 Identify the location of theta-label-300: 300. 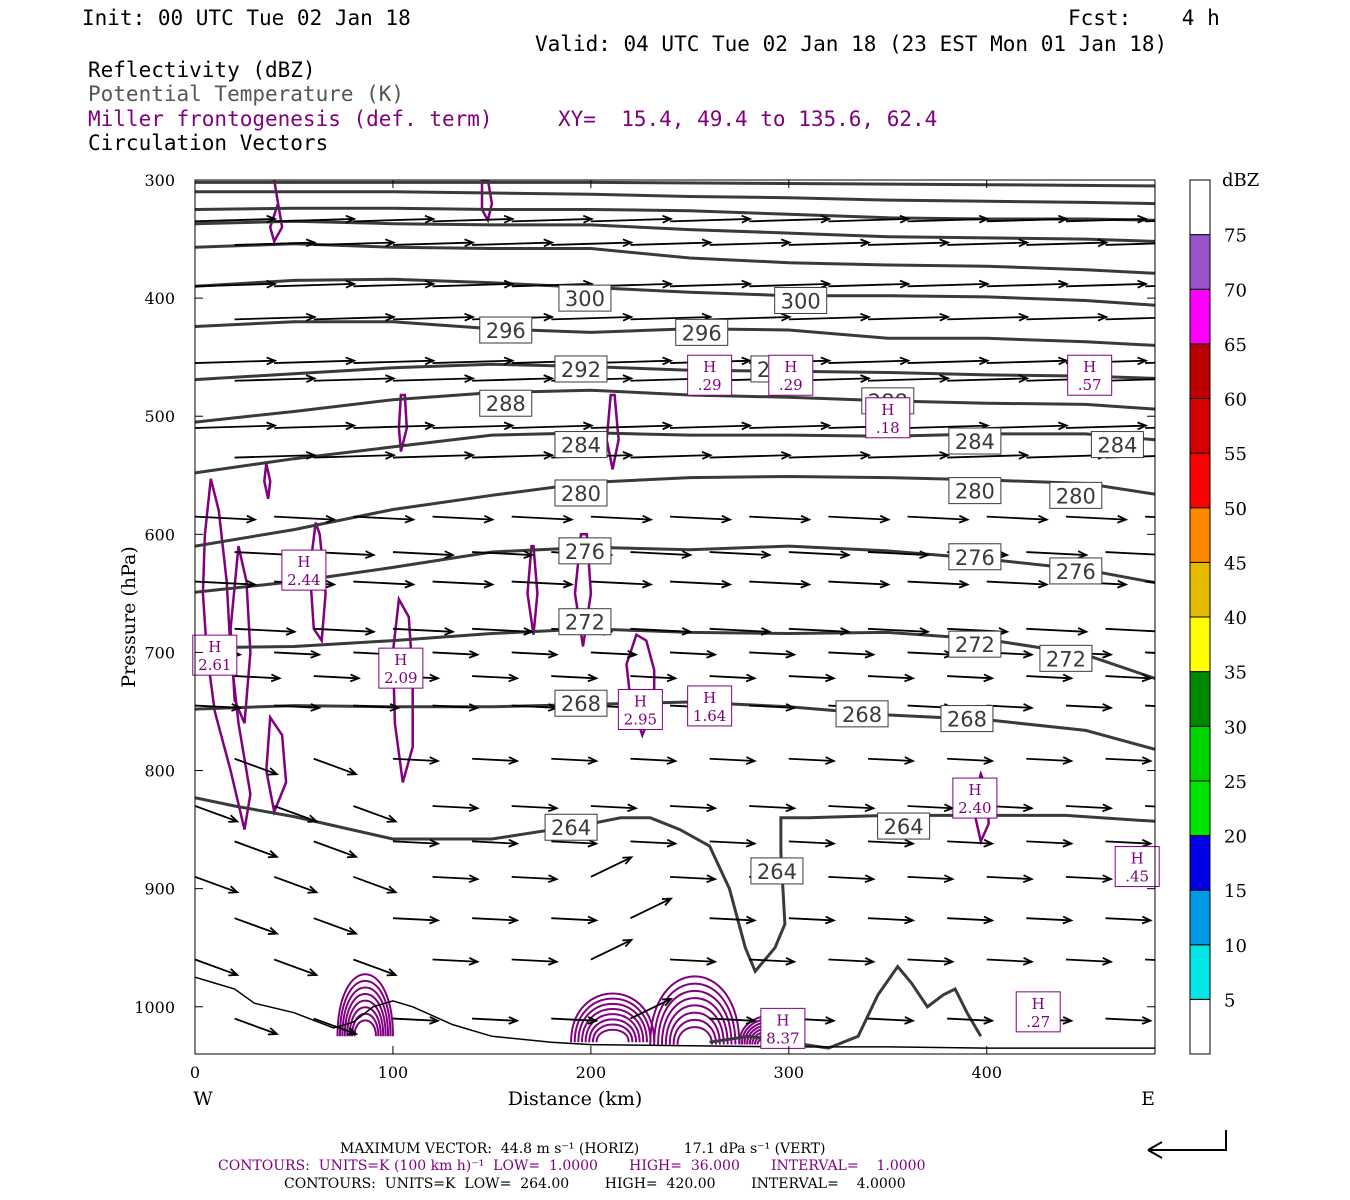
(801, 301).